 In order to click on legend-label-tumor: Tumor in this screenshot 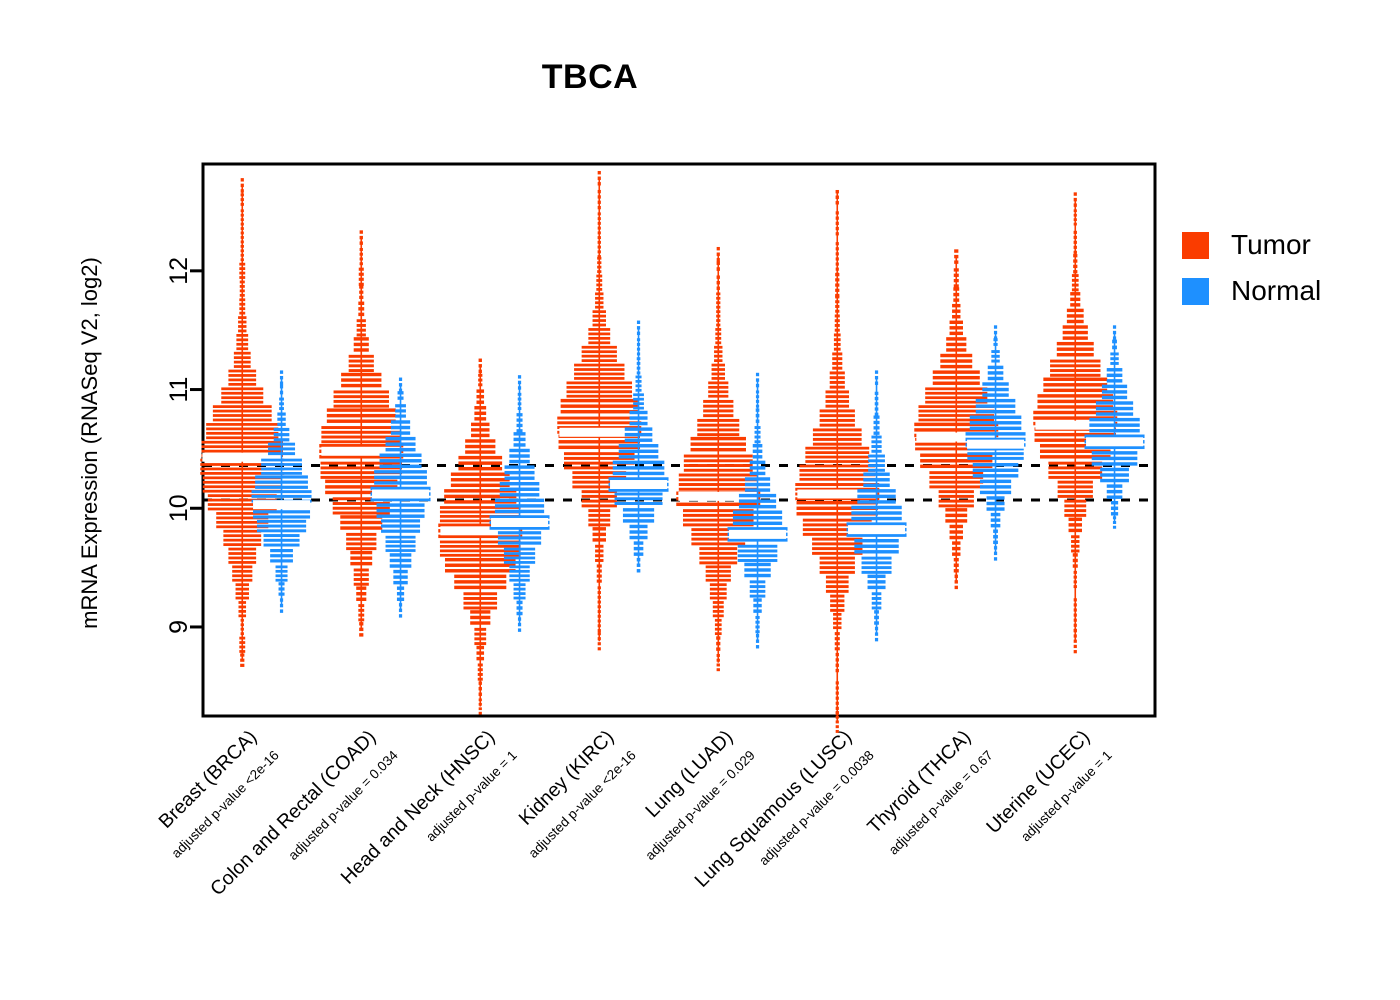, I will do `click(1271, 244)`.